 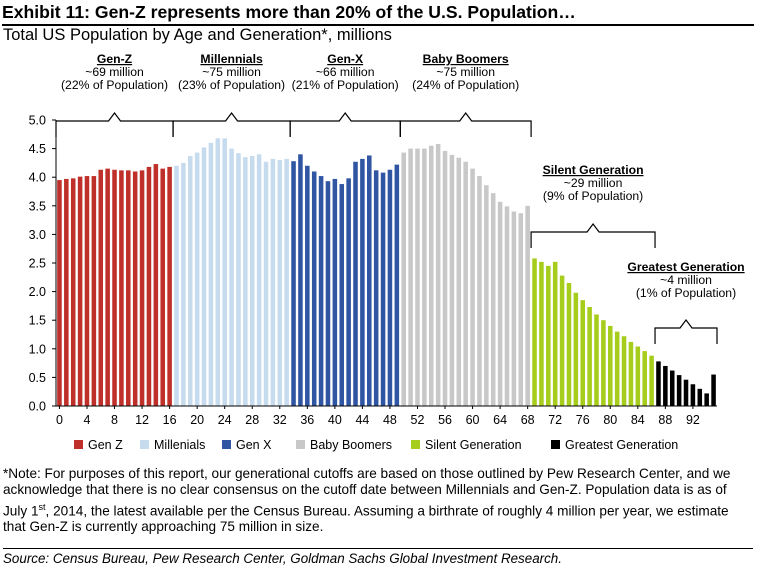 I want to click on x-tick-label: 40, so click(x=335, y=420).